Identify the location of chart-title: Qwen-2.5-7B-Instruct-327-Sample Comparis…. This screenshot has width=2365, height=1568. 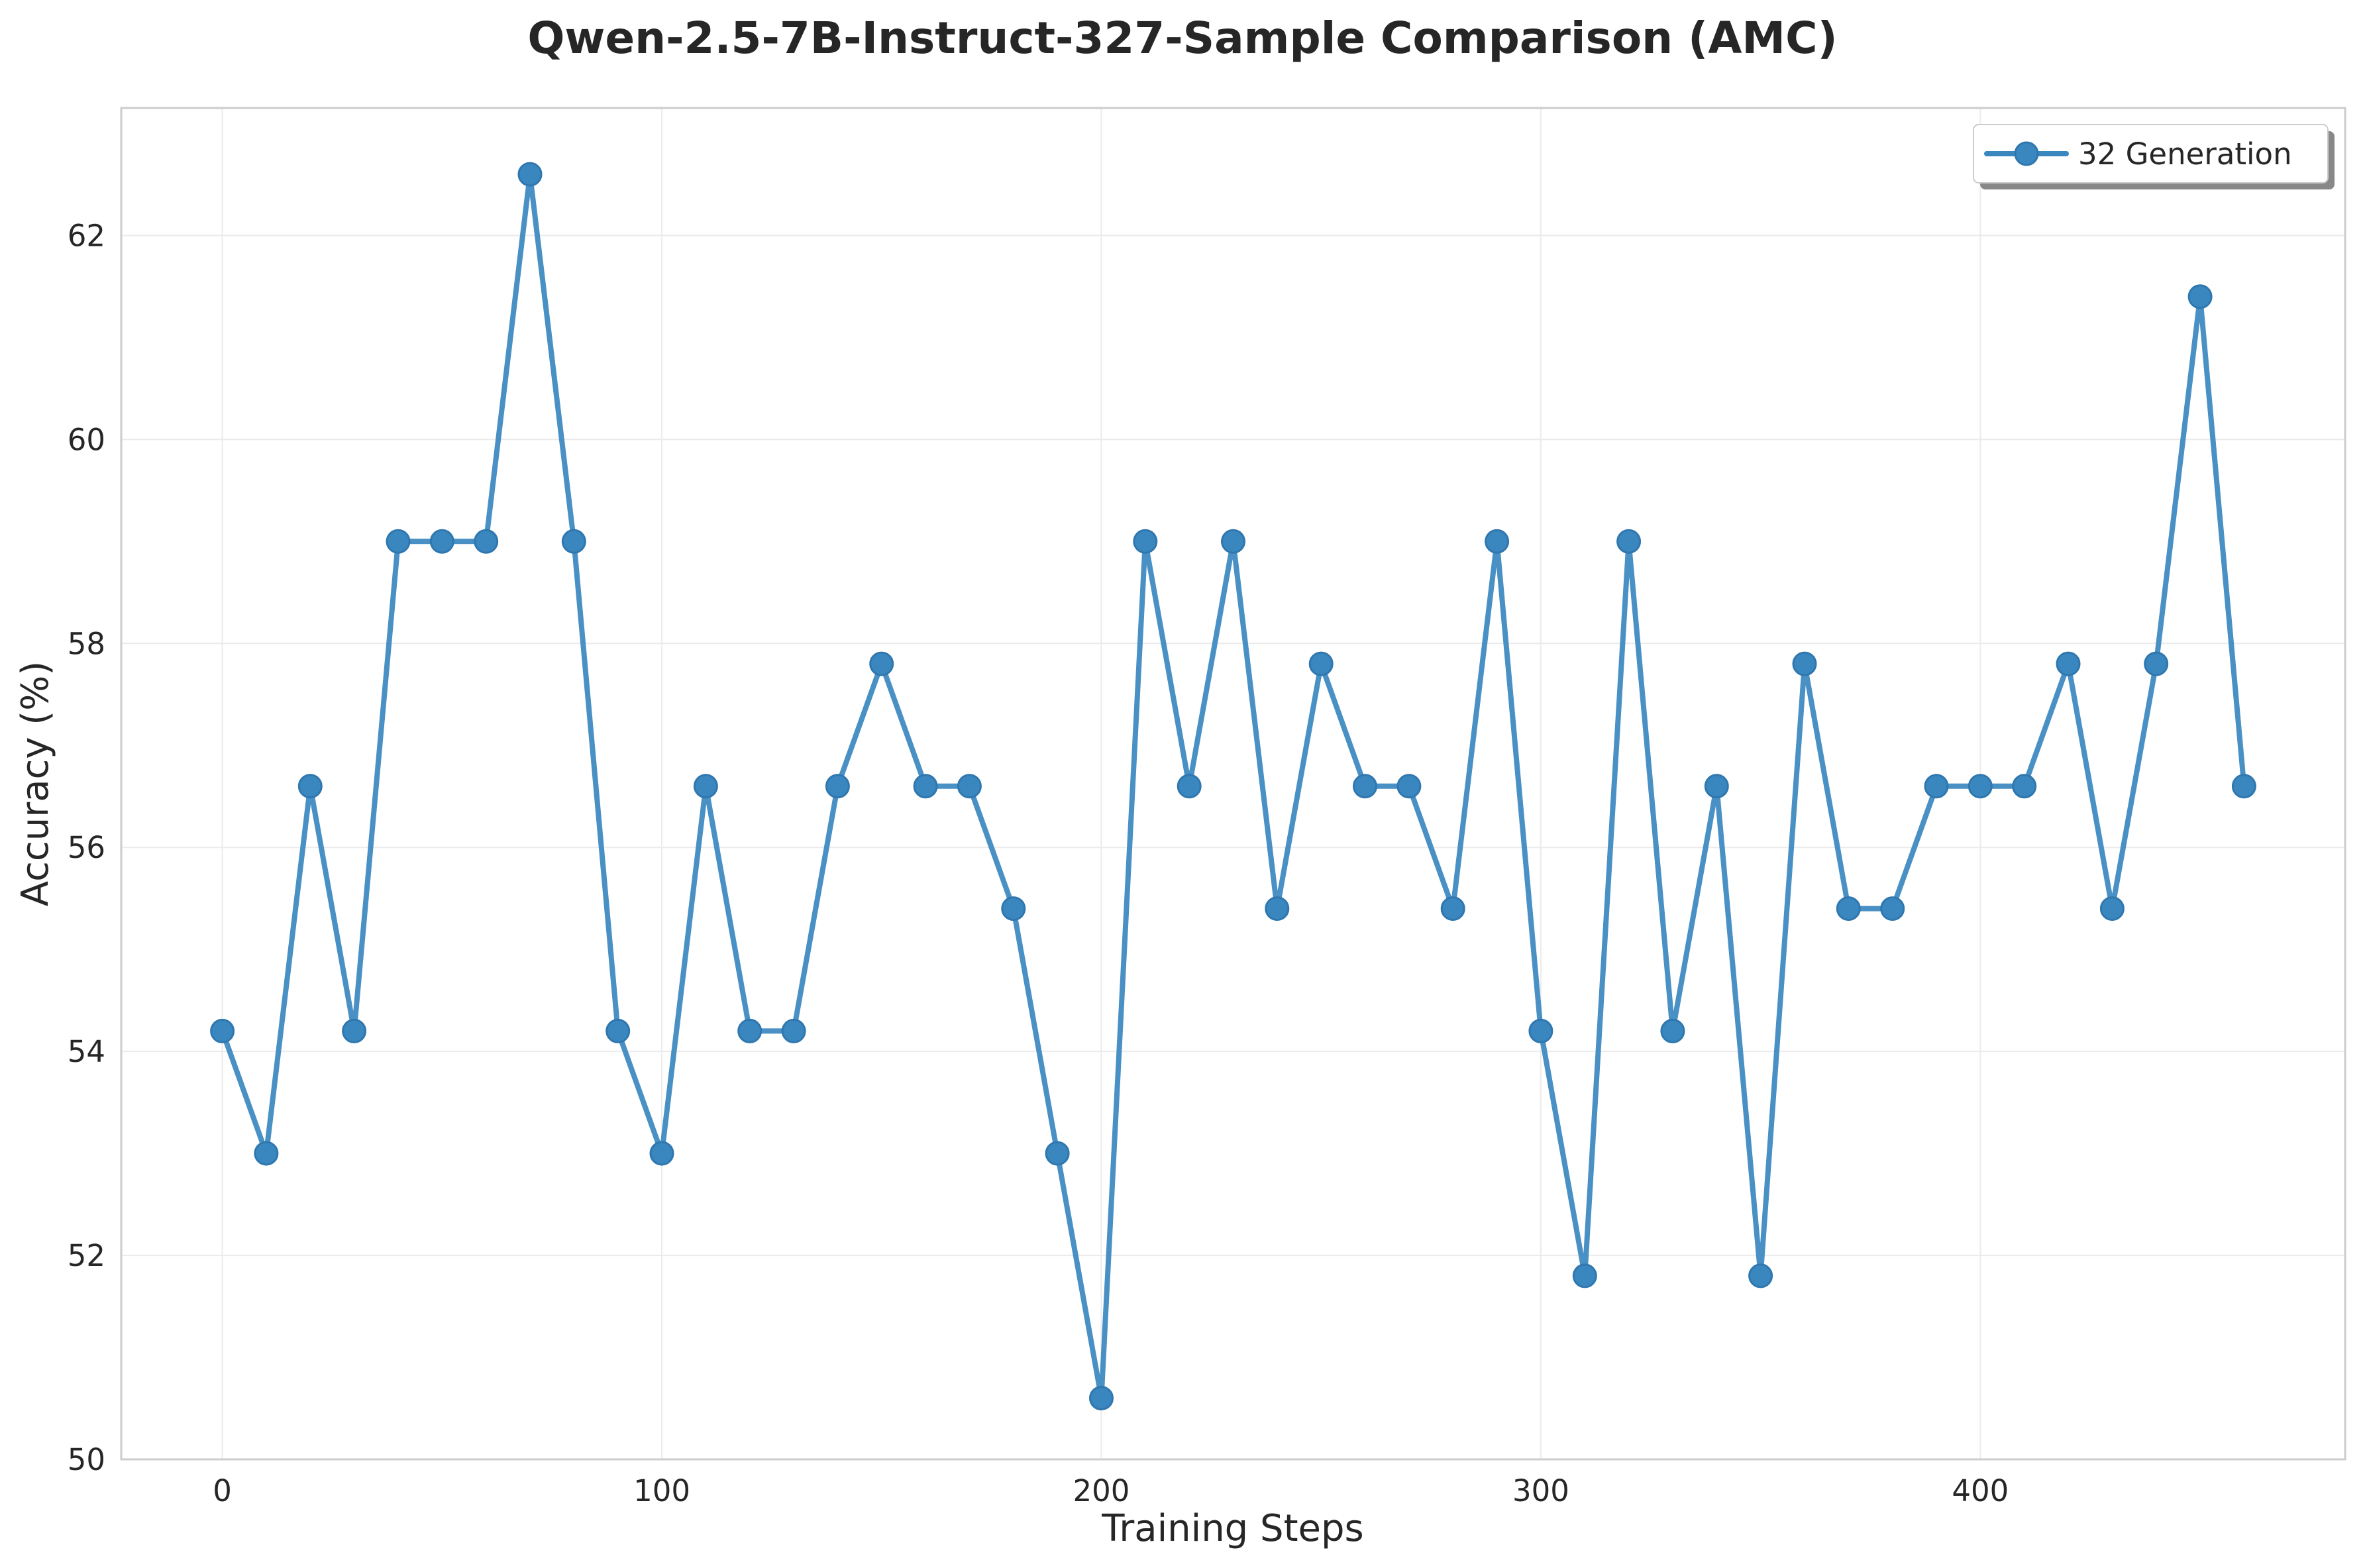
(1182, 38).